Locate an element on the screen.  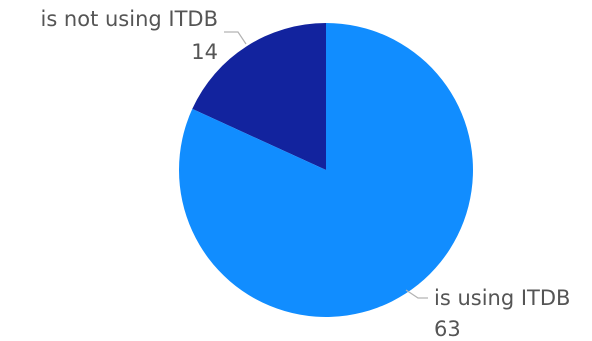
pie-slice-is-not-using-itdb is located at coordinates (259, 96).